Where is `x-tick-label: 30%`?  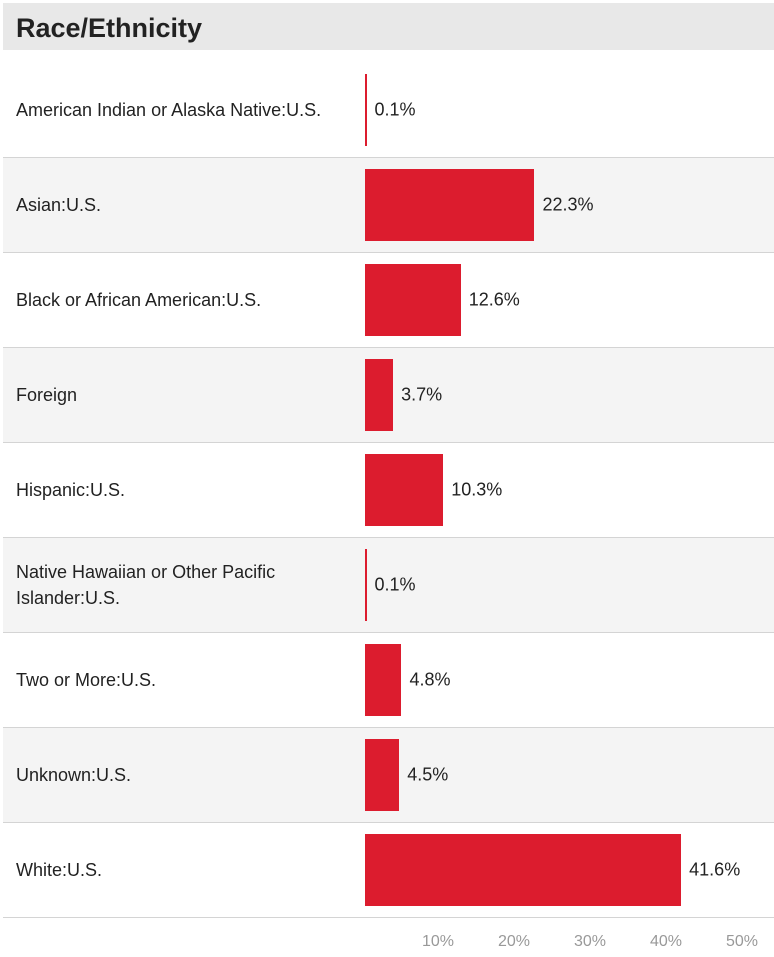
x-tick-label: 30% is located at coordinates (590, 941).